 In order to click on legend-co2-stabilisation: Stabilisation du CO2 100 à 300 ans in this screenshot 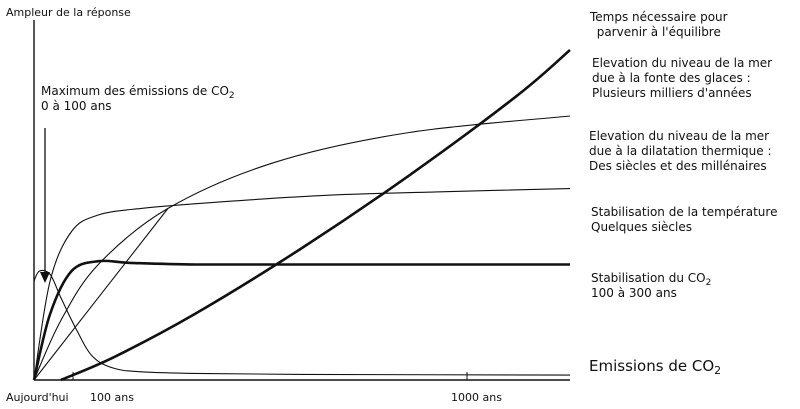, I will do `click(651, 286)`.